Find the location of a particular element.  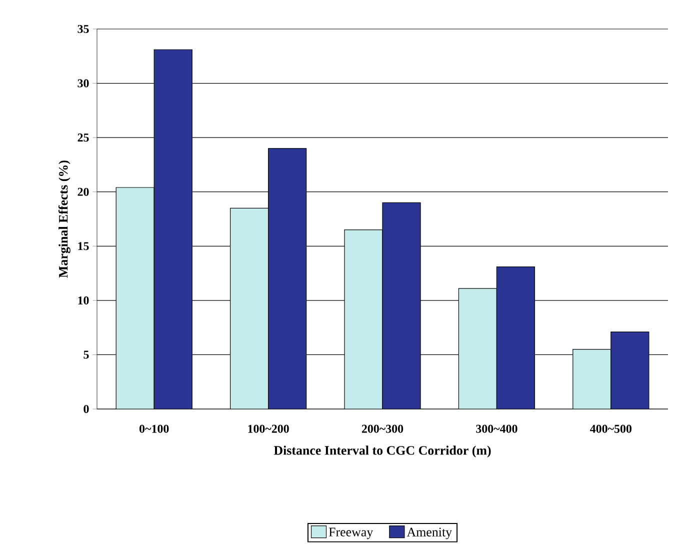

y-tick-label: 20 is located at coordinates (83, 192).